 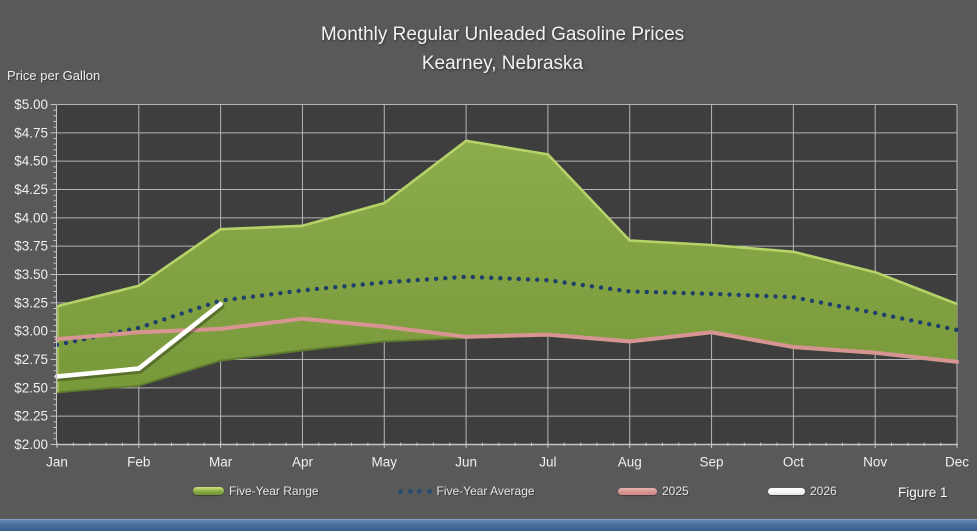 What do you see at coordinates (630, 462) in the screenshot?
I see `svg-text: Aug` at bounding box center [630, 462].